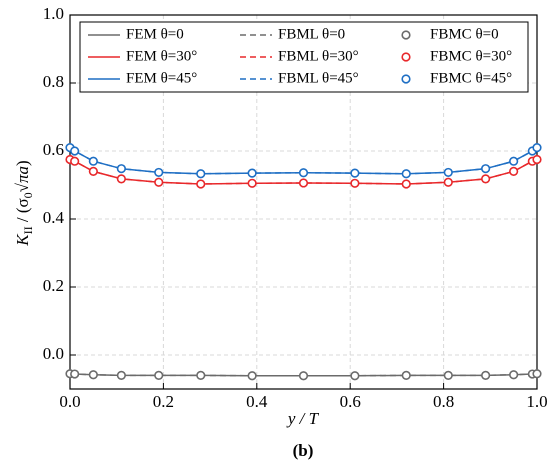  What do you see at coordinates (22, 240) in the screenshot?
I see `y-label-part: K` at bounding box center [22, 240].